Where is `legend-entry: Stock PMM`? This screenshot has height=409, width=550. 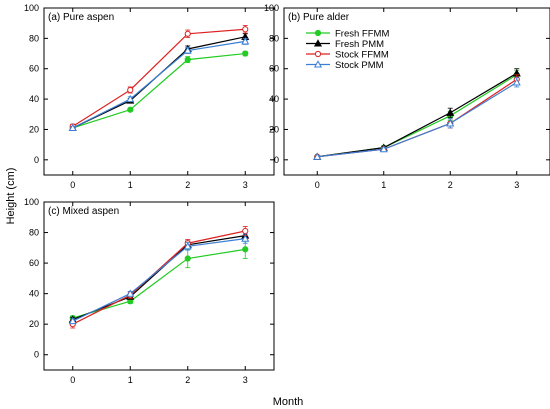 legend-entry: Stock PMM is located at coordinates (345, 65).